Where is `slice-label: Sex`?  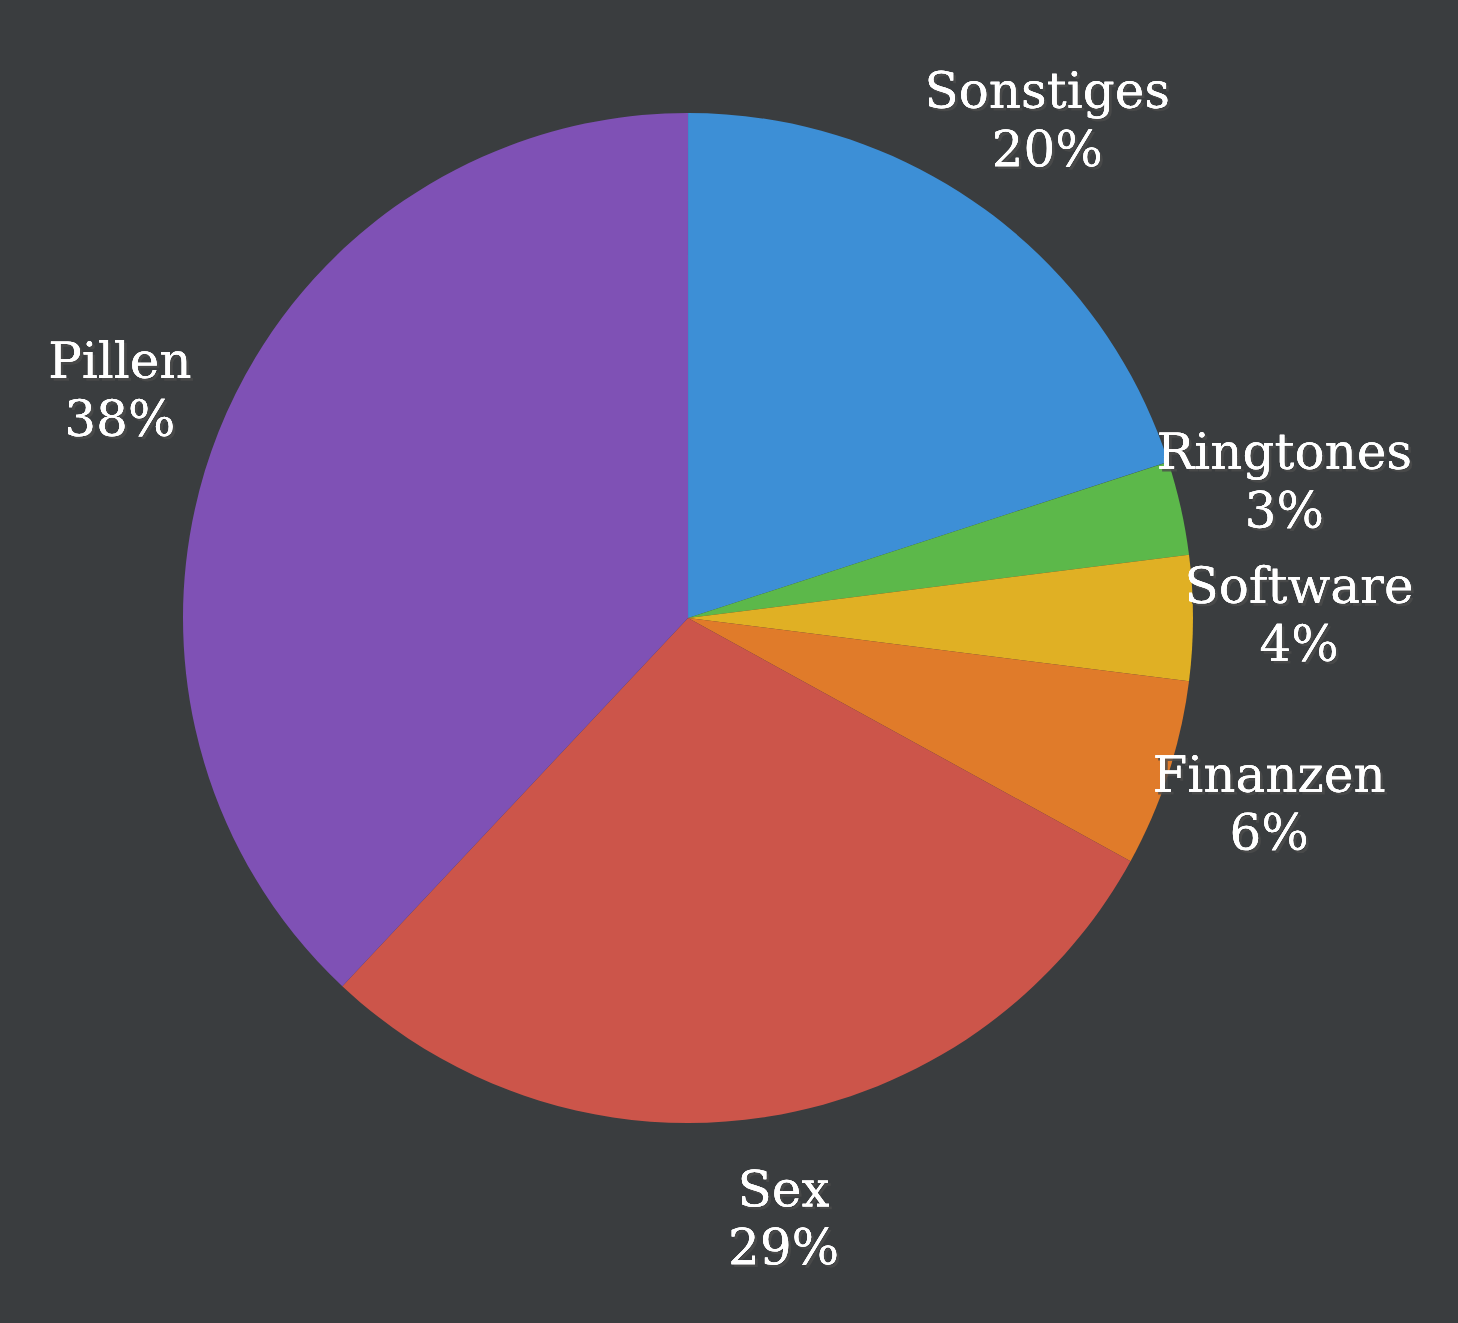
slice-label: Sex is located at coordinates (786, 1189).